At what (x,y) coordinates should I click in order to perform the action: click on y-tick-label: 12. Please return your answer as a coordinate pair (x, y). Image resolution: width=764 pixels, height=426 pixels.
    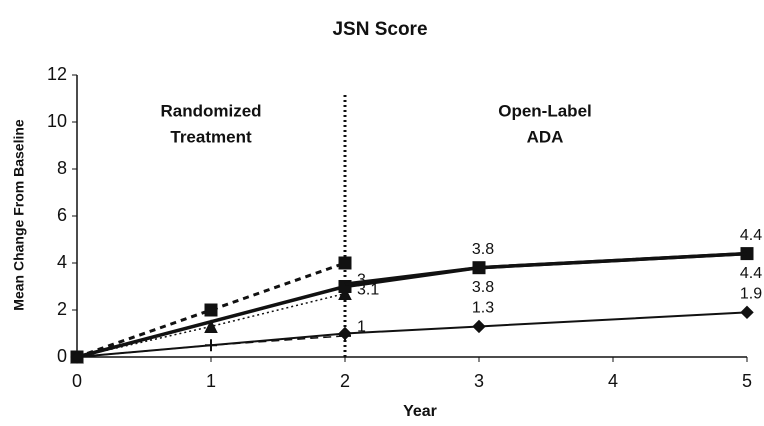
    Looking at the image, I should click on (57, 74).